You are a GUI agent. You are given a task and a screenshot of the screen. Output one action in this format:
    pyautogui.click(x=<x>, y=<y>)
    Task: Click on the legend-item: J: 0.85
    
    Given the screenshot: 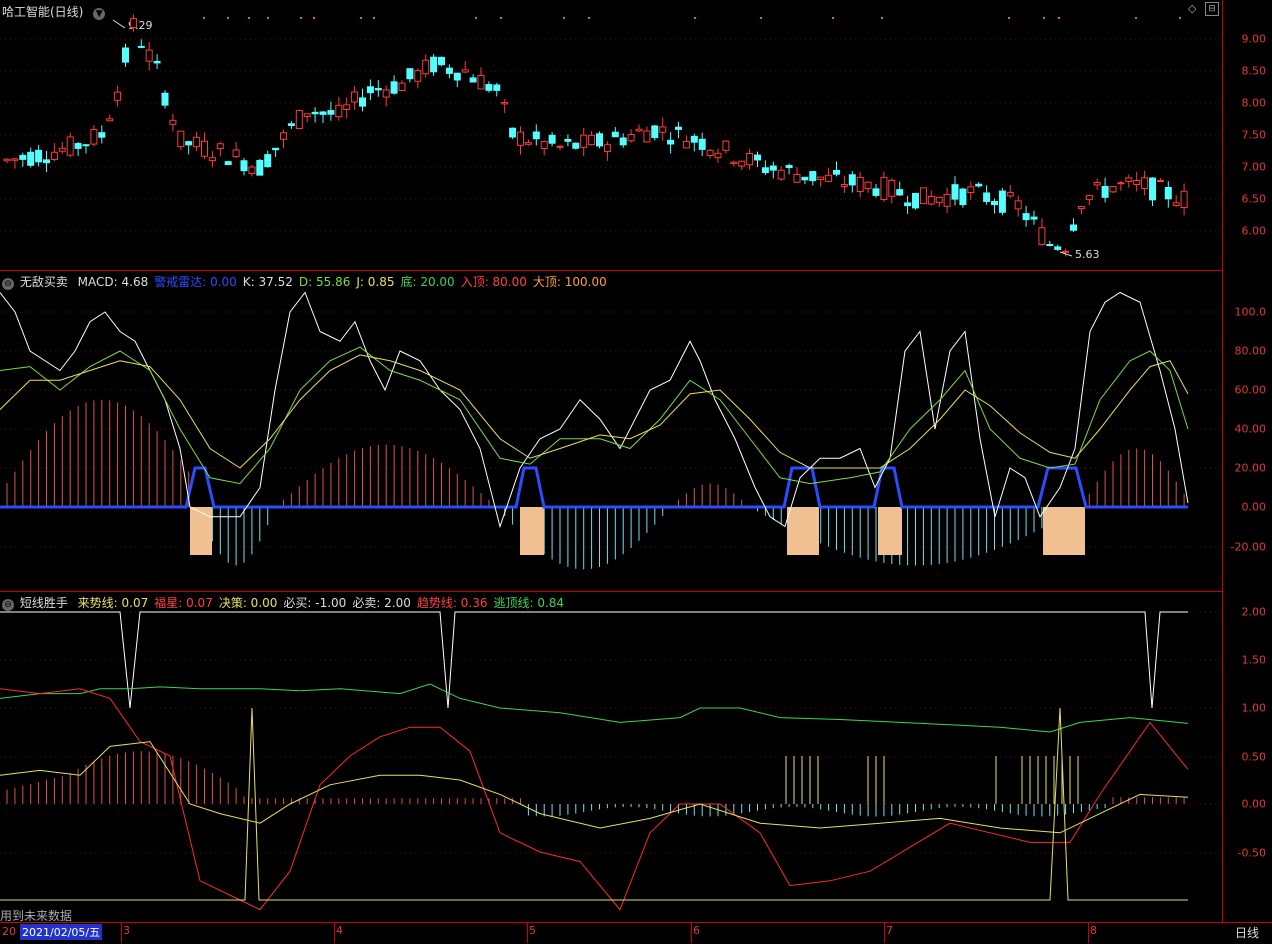 What is the action you would take?
    pyautogui.click(x=375, y=282)
    